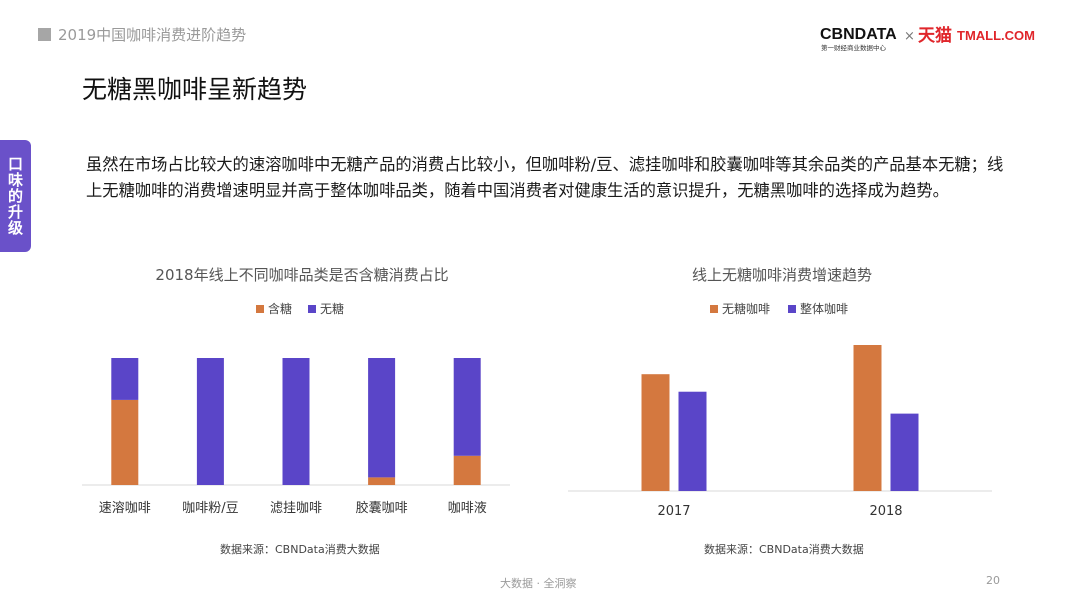  I want to click on x-tick-label: 2018, so click(885, 511).